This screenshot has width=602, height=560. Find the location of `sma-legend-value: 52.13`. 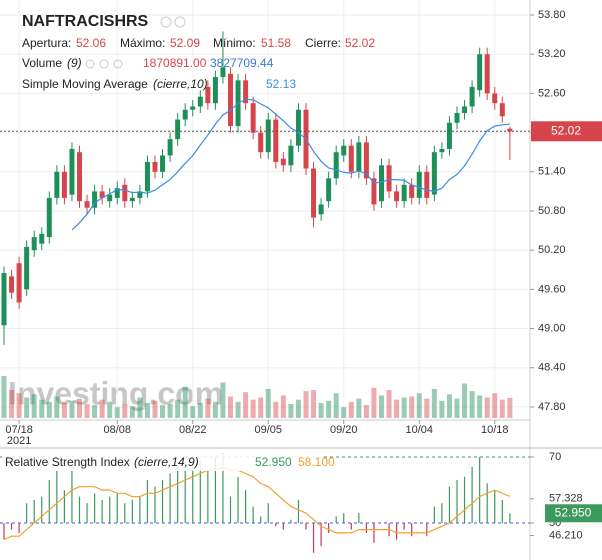

sma-legend-value: 52.13 is located at coordinates (281, 84).